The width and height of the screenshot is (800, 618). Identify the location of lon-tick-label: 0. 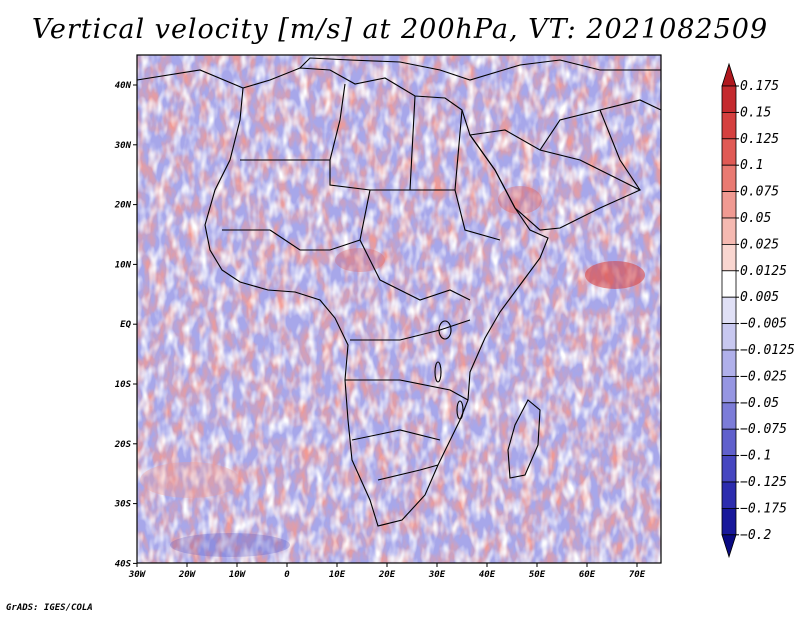
(287, 575).